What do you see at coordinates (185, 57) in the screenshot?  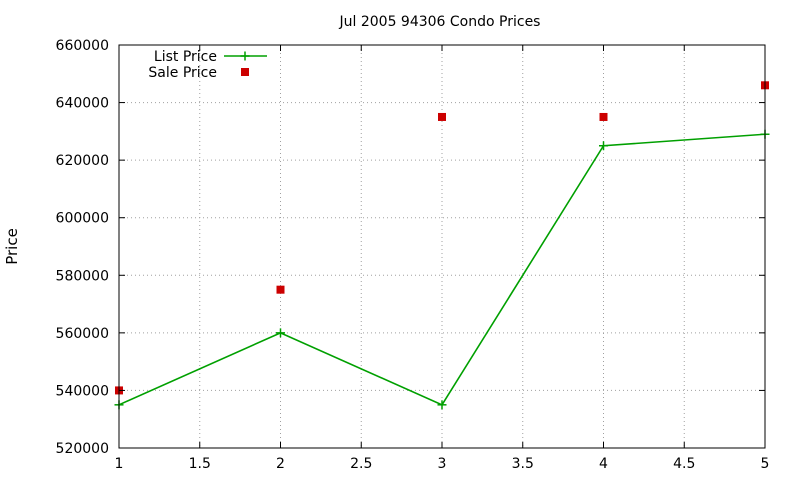 I see `legend-label-list-price: List Price` at bounding box center [185, 57].